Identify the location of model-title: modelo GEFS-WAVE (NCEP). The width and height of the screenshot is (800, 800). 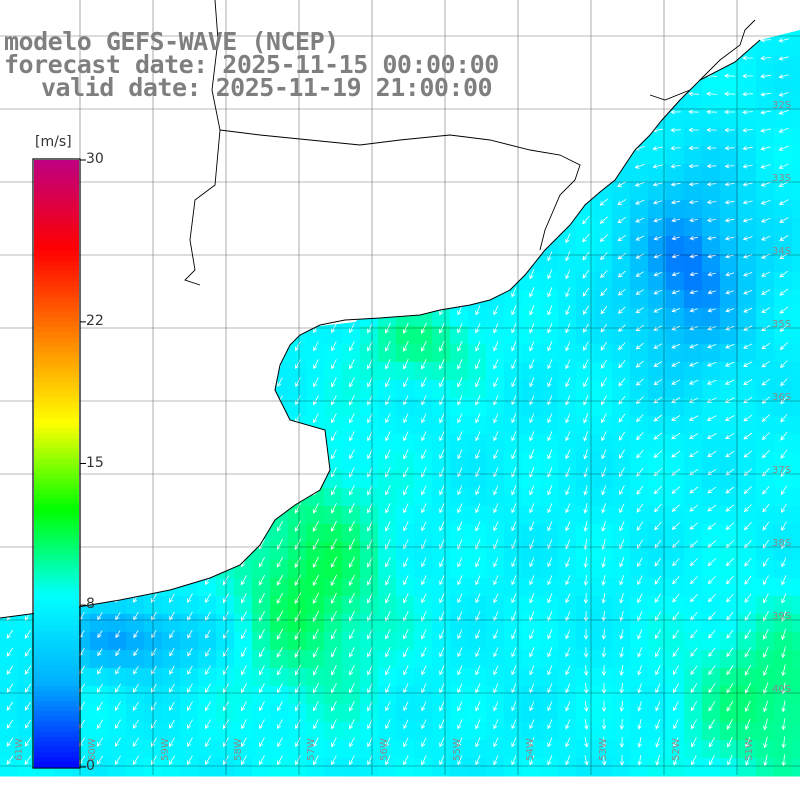
(171, 41).